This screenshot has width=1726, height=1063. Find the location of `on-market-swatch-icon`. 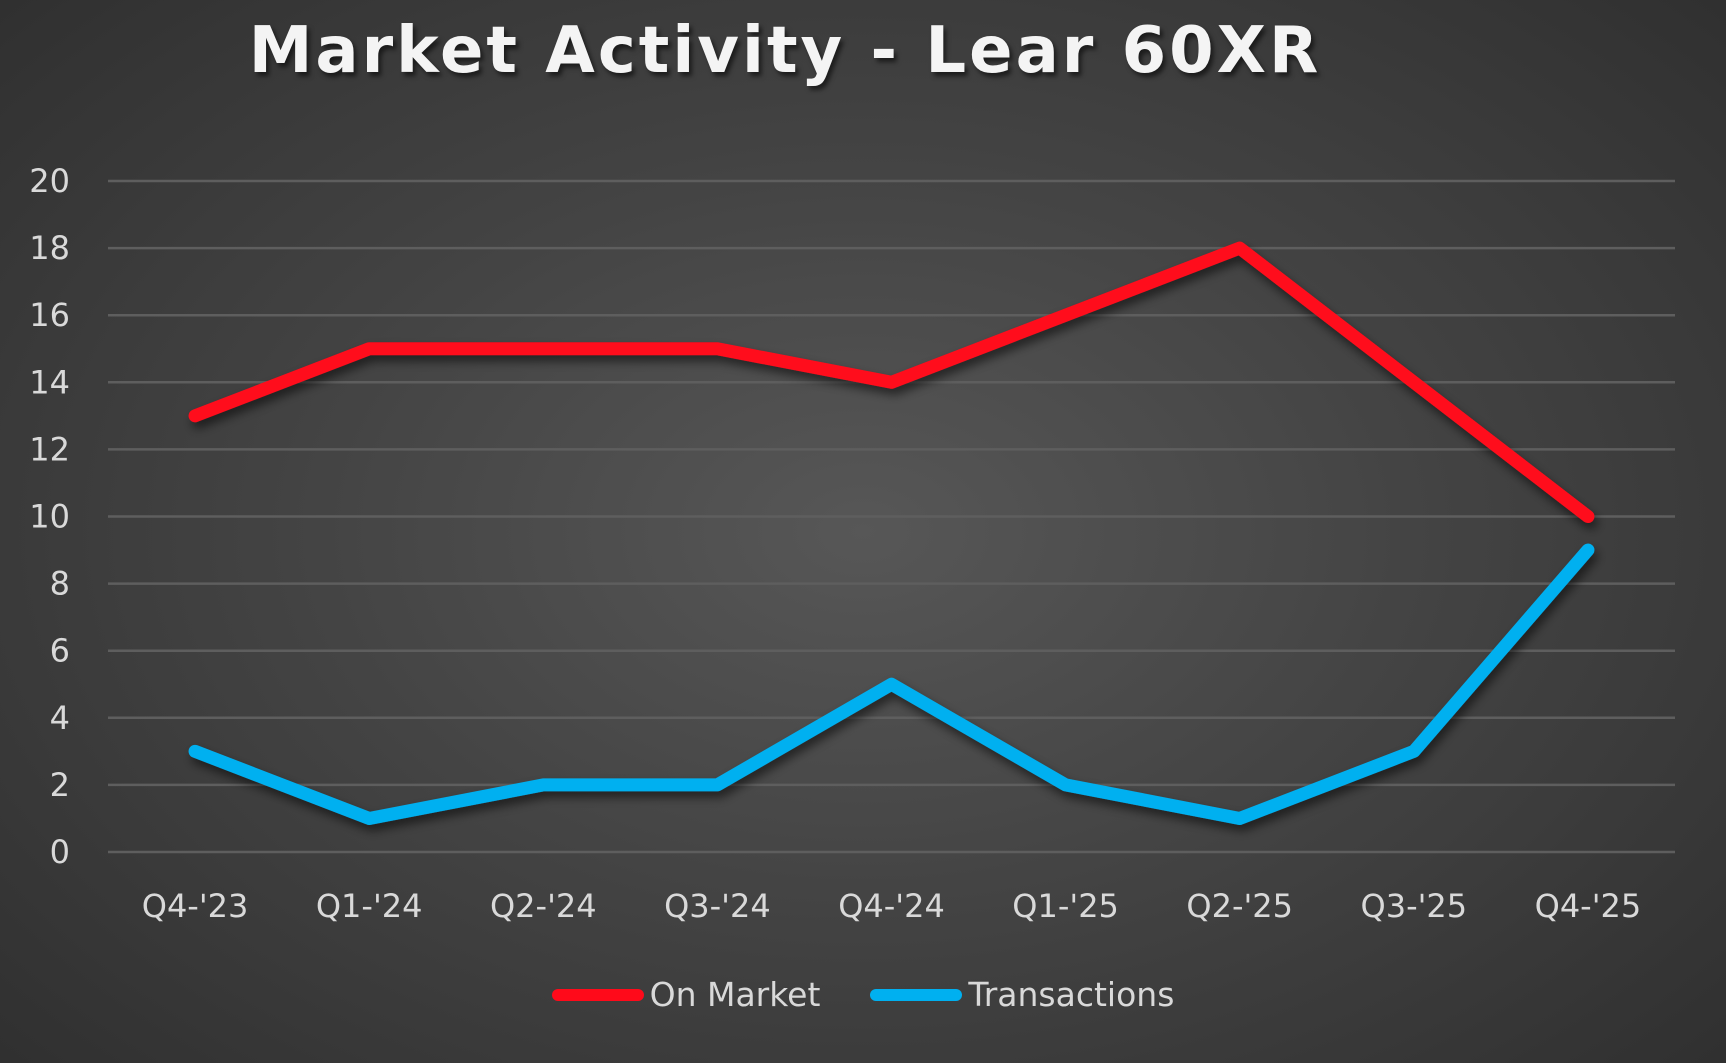

on-market-swatch-icon is located at coordinates (597, 994).